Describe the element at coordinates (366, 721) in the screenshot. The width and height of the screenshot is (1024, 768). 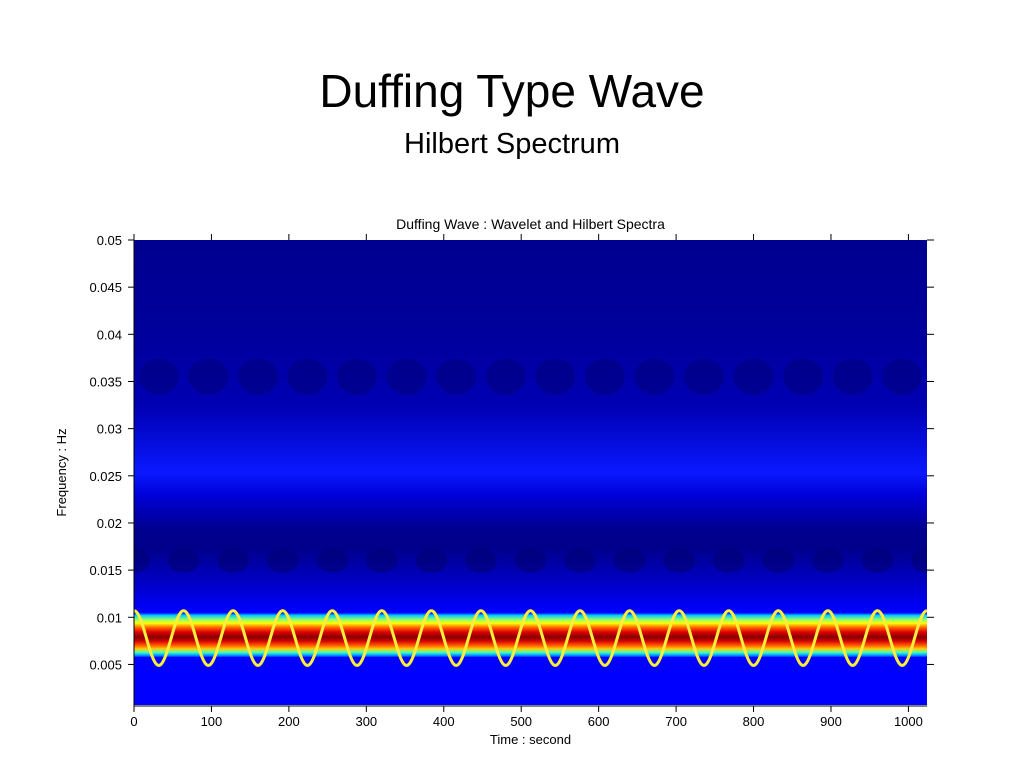
I see `x-tick-label: 300` at that location.